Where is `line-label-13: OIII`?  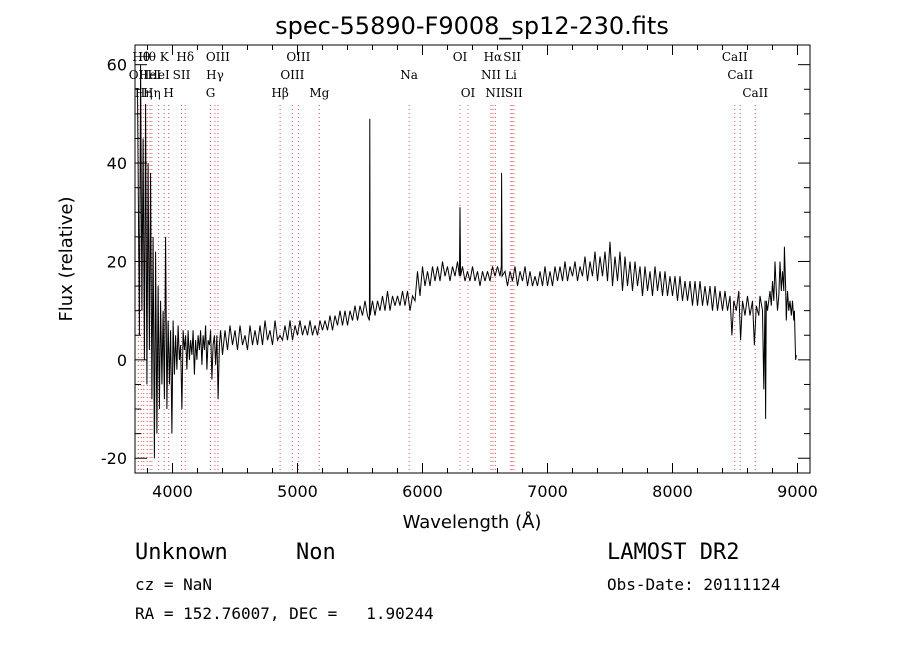 line-label-13: OIII is located at coordinates (218, 57).